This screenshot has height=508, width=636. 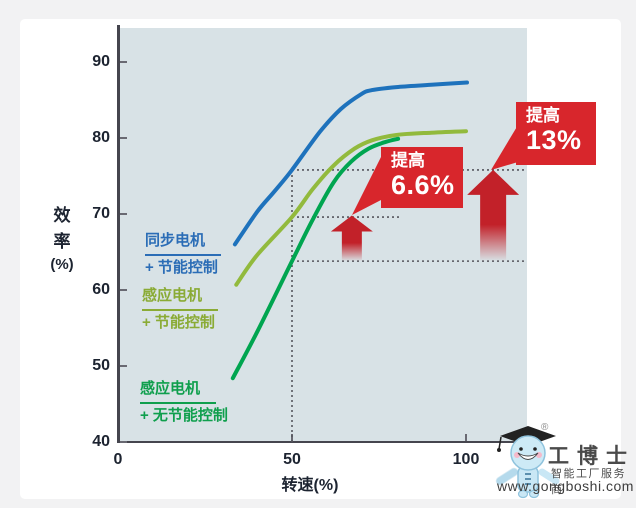 What do you see at coordinates (62, 215) in the screenshot?
I see `y-axis-title-char1: 效` at bounding box center [62, 215].